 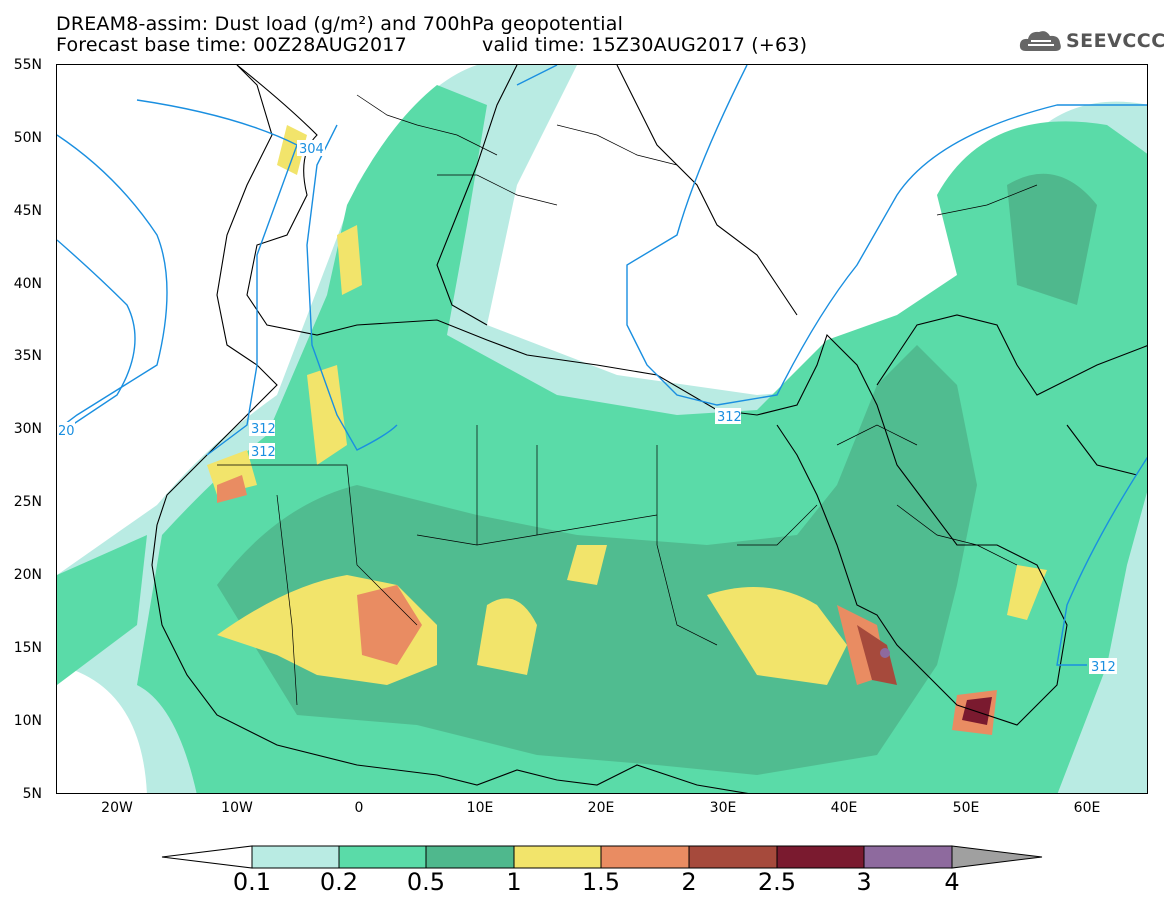 I want to click on colorbar-label: 0.5, so click(x=426, y=882).